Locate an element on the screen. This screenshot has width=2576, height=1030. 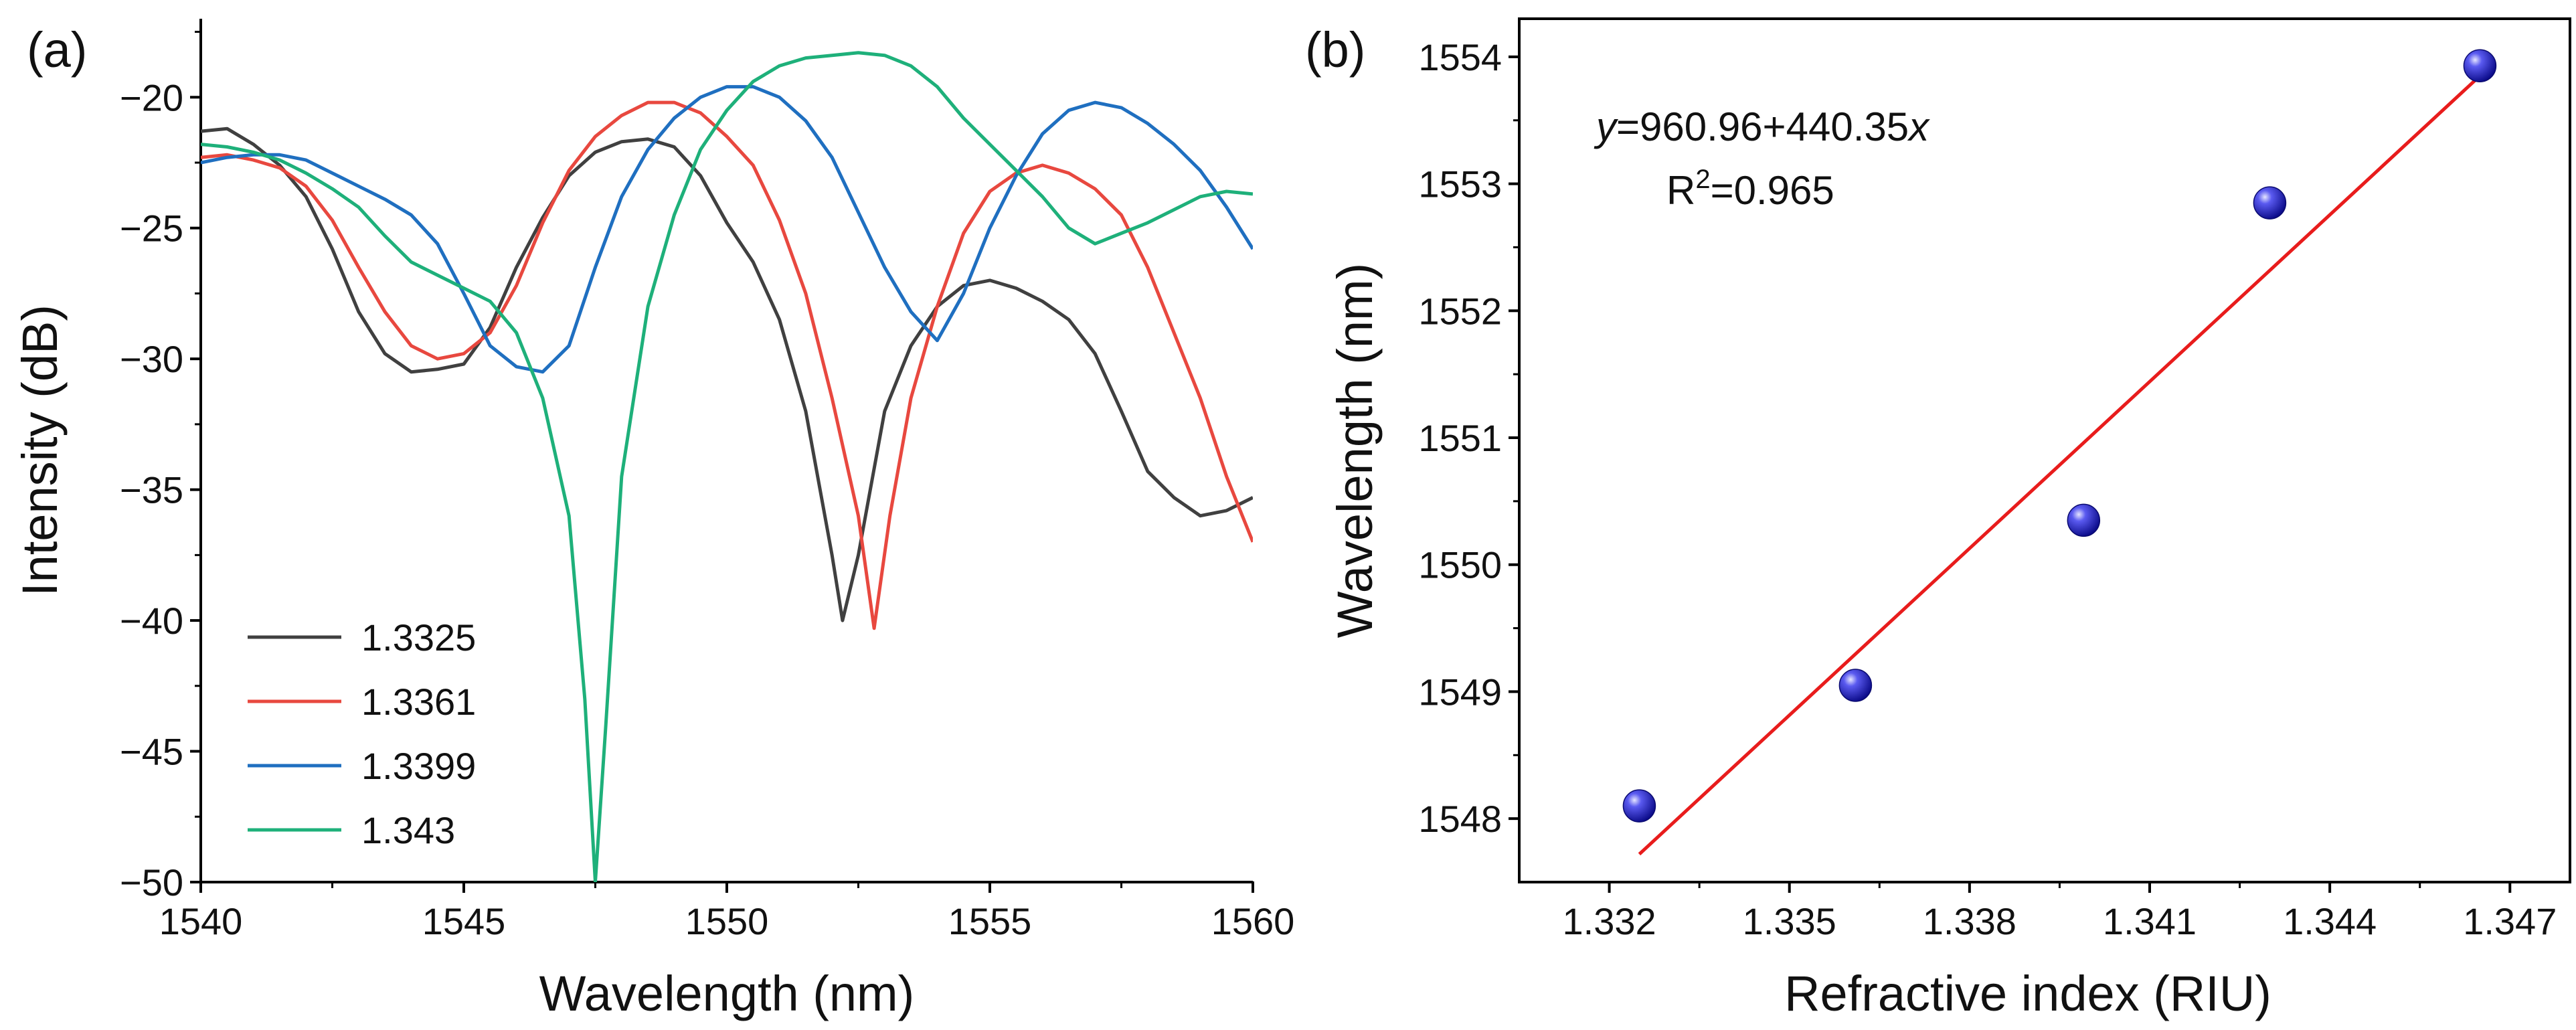
panel-a-y-tick-label: −30 is located at coordinates (151, 359).